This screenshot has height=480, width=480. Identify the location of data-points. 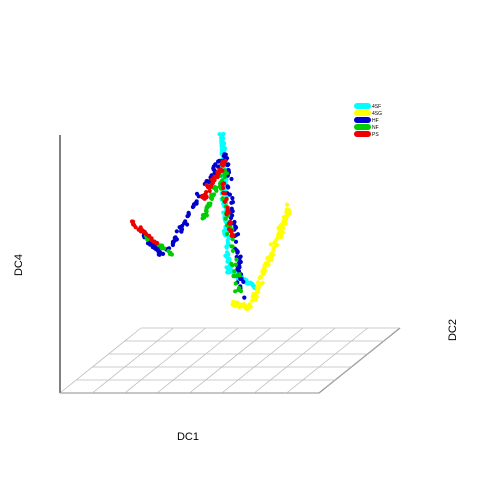
(210, 221).